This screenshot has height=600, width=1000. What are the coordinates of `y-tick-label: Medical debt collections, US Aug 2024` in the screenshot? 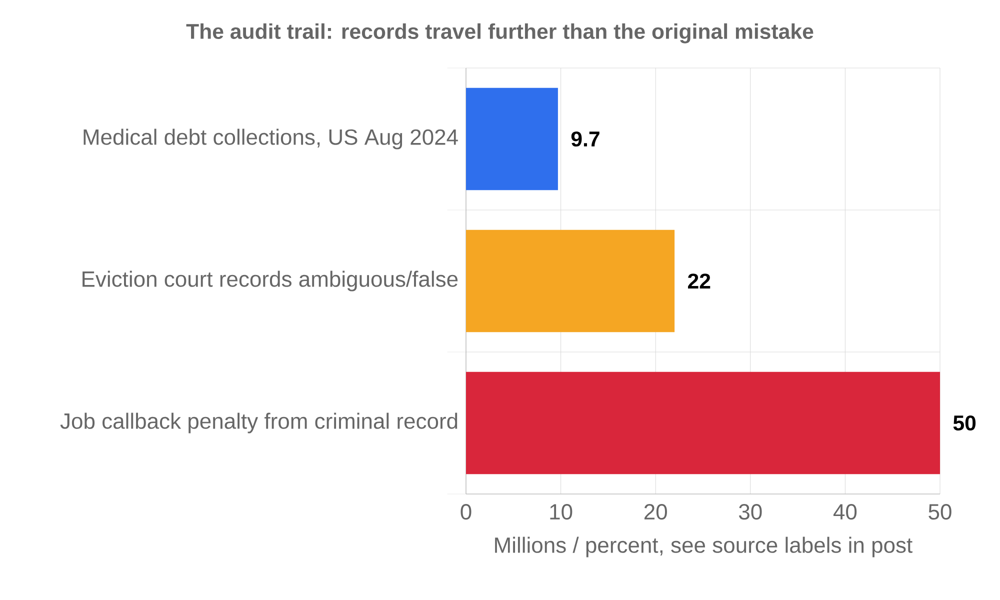 It's located at (271, 139).